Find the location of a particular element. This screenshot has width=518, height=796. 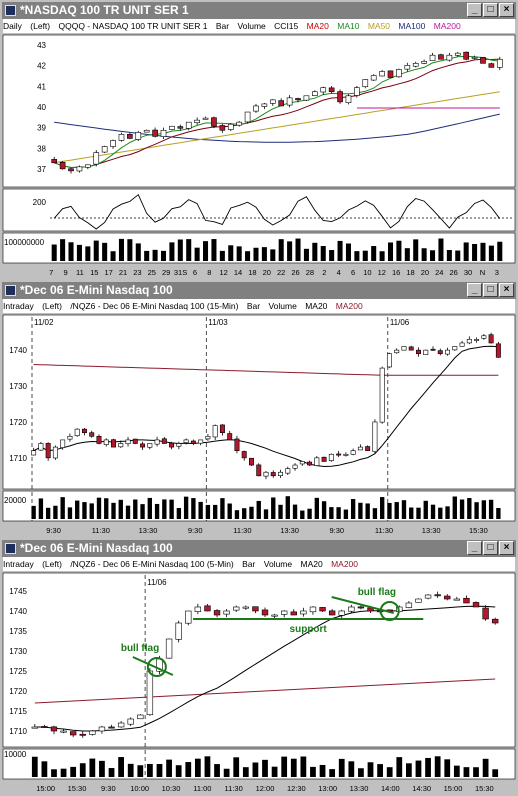

session-label: 11/06 is located at coordinates (157, 582).